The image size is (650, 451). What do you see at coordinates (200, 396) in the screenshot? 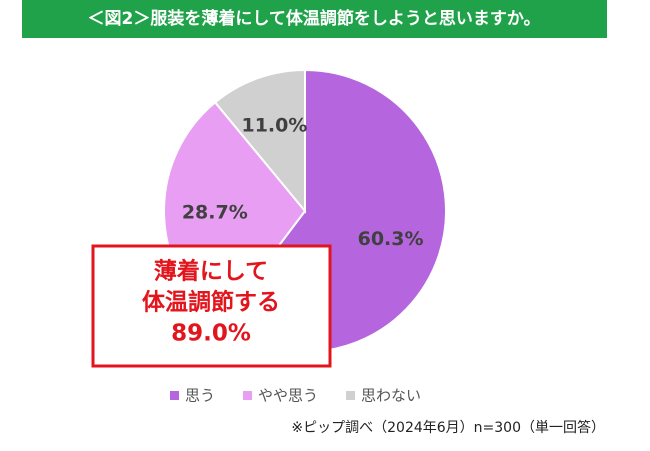
I see `legend-label: 思う` at bounding box center [200, 396].